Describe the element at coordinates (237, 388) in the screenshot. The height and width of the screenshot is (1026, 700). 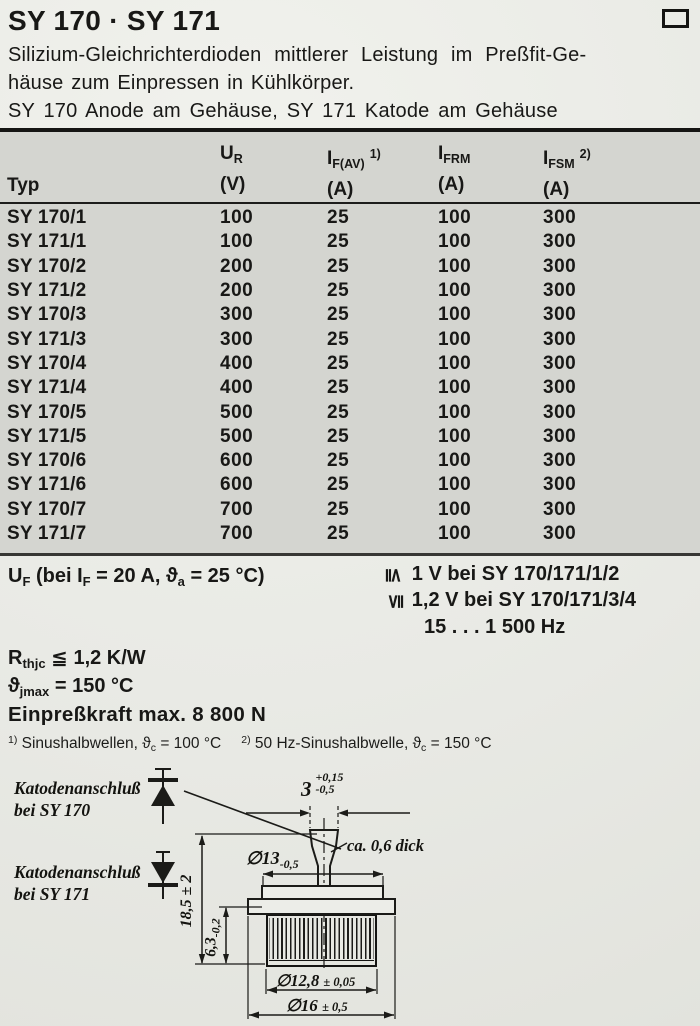
I see `table-cell-ur: 400` at that location.